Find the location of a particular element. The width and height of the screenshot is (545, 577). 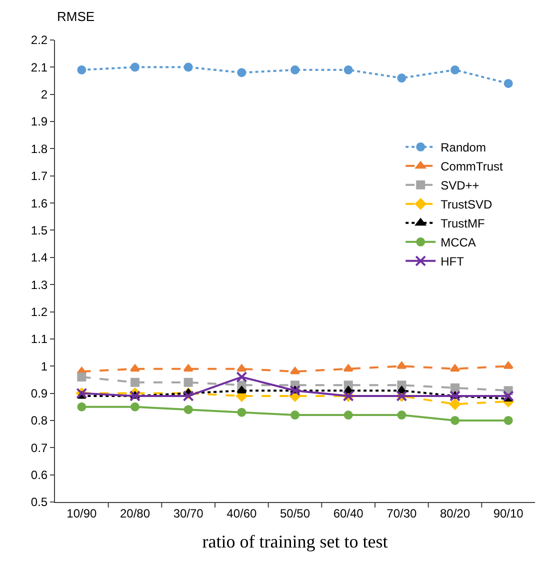

x-tick-label: 70/30 is located at coordinates (402, 513).